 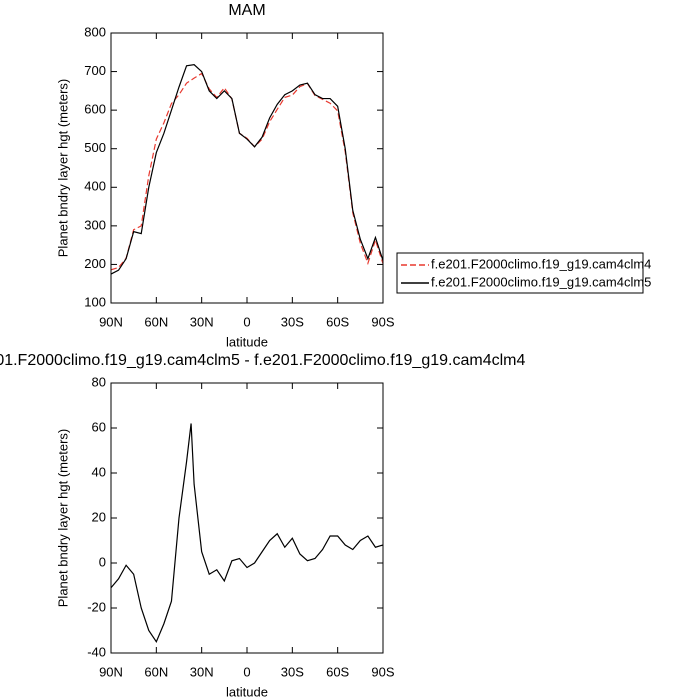 I want to click on y-tick-label: 20, so click(x=99, y=516).